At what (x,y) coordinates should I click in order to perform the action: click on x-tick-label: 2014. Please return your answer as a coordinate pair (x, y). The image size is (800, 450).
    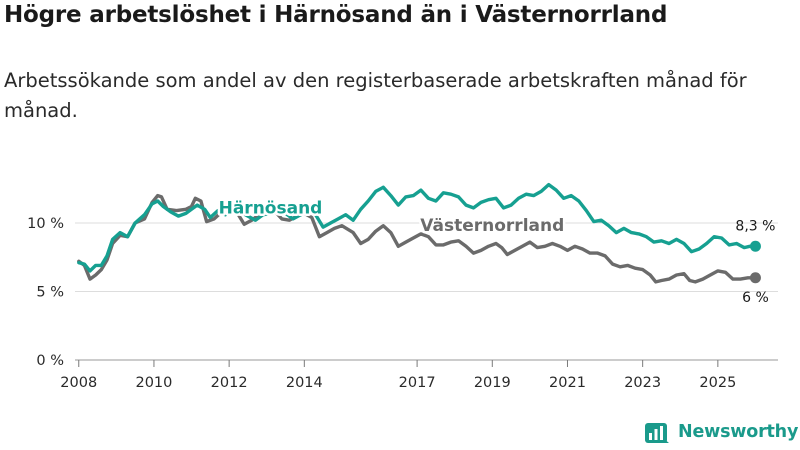
    Looking at the image, I should click on (304, 383).